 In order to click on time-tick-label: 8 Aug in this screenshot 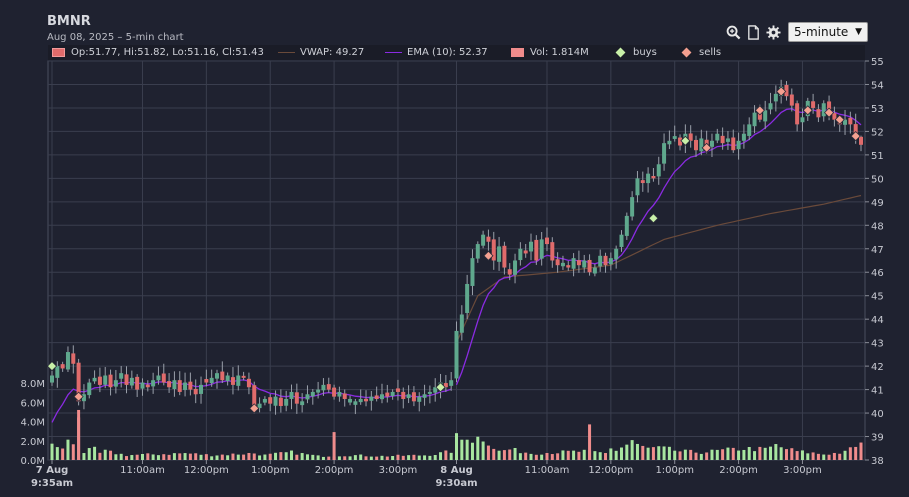, I will do `click(456, 470)`.